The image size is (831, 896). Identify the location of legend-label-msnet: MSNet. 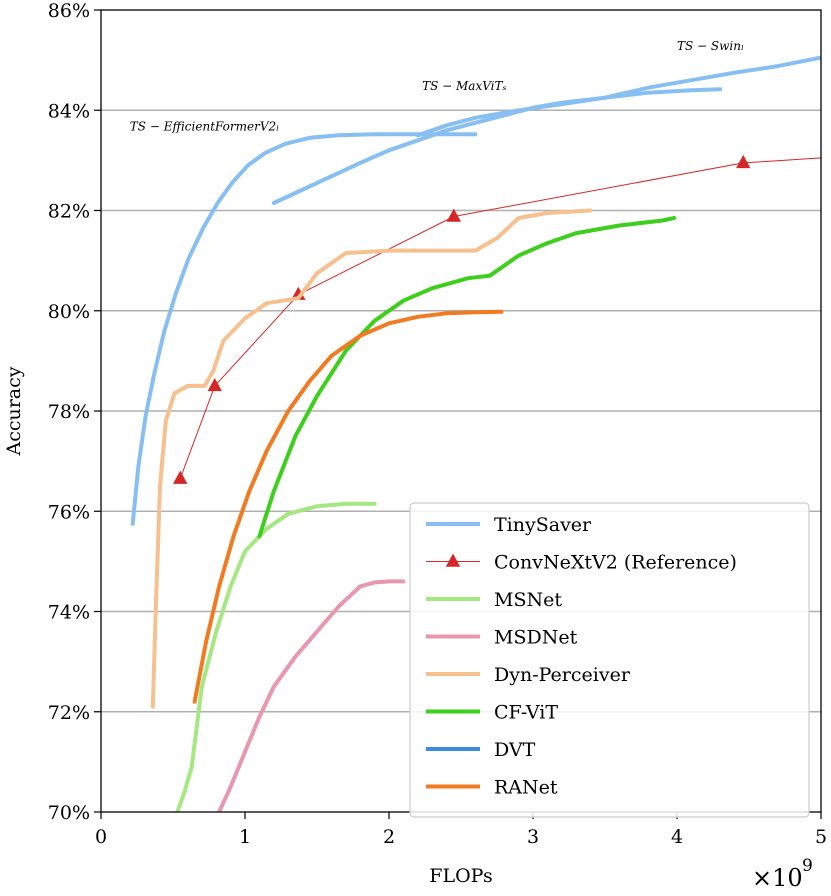
(528, 600).